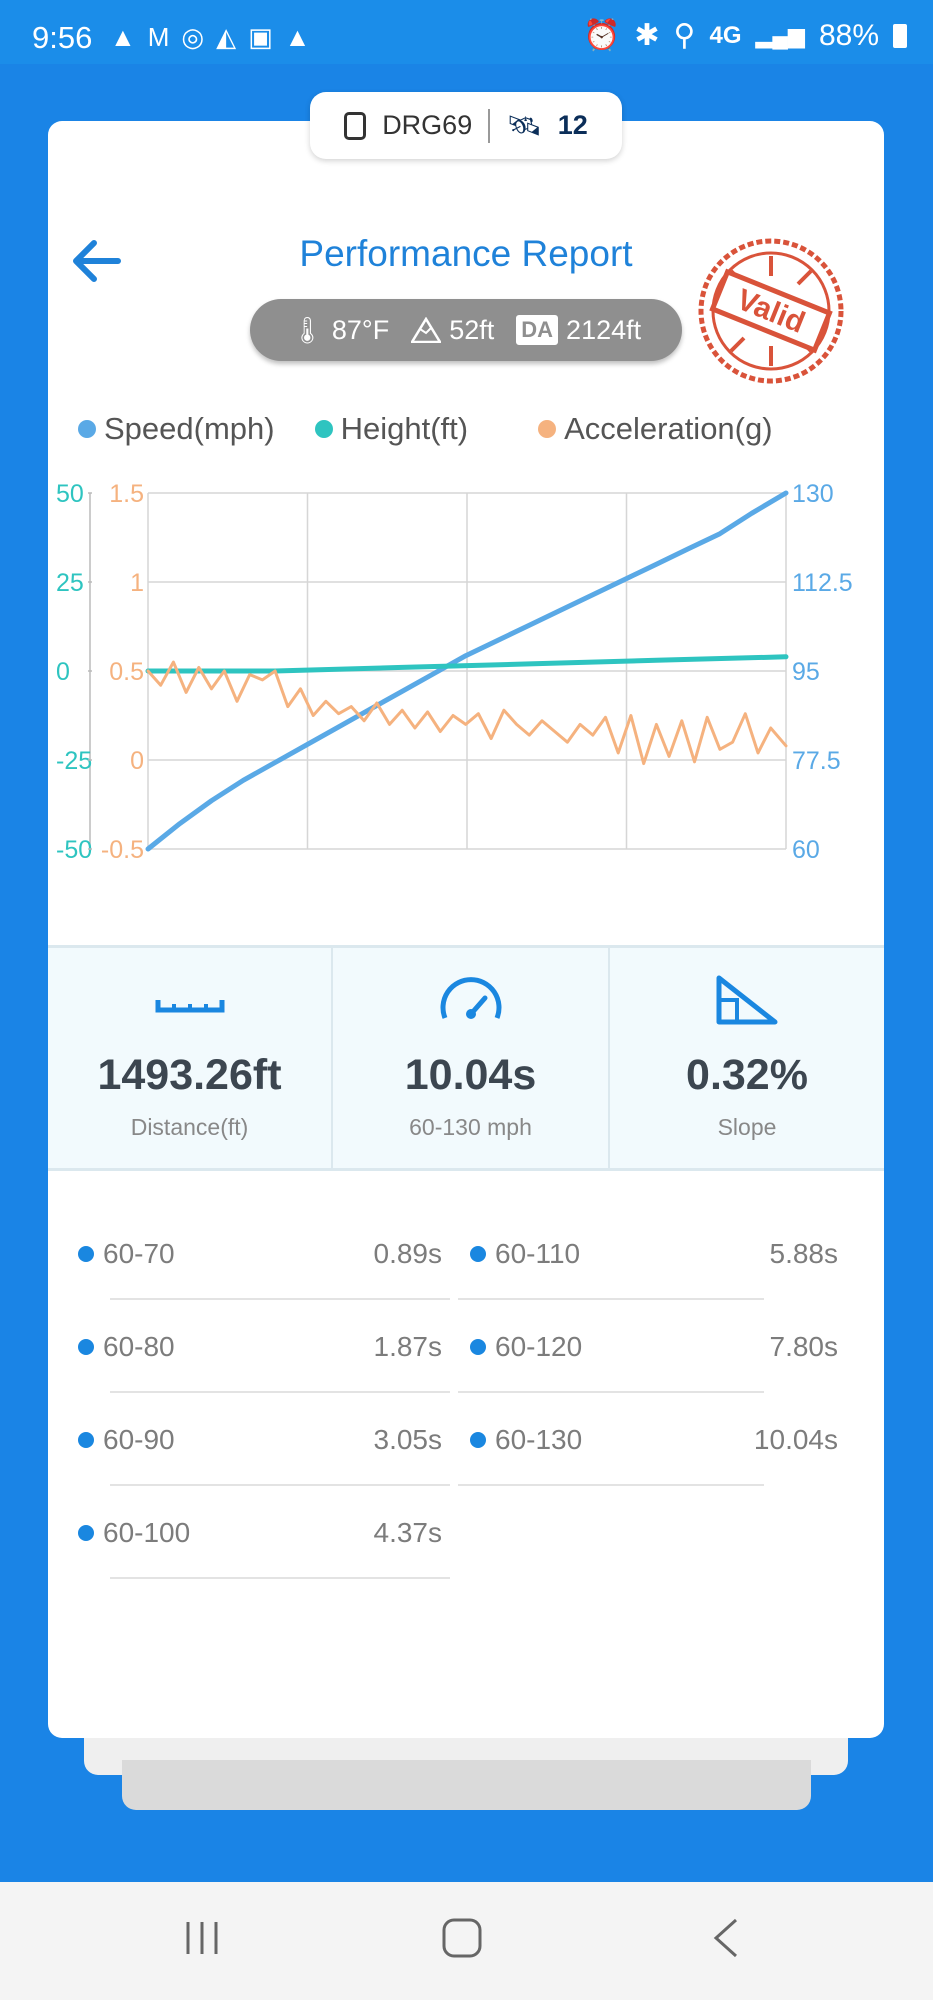 This screenshot has width=933, height=2000. Describe the element at coordinates (122, 848) in the screenshot. I see `acceleration-tick-label: -0.5` at that location.